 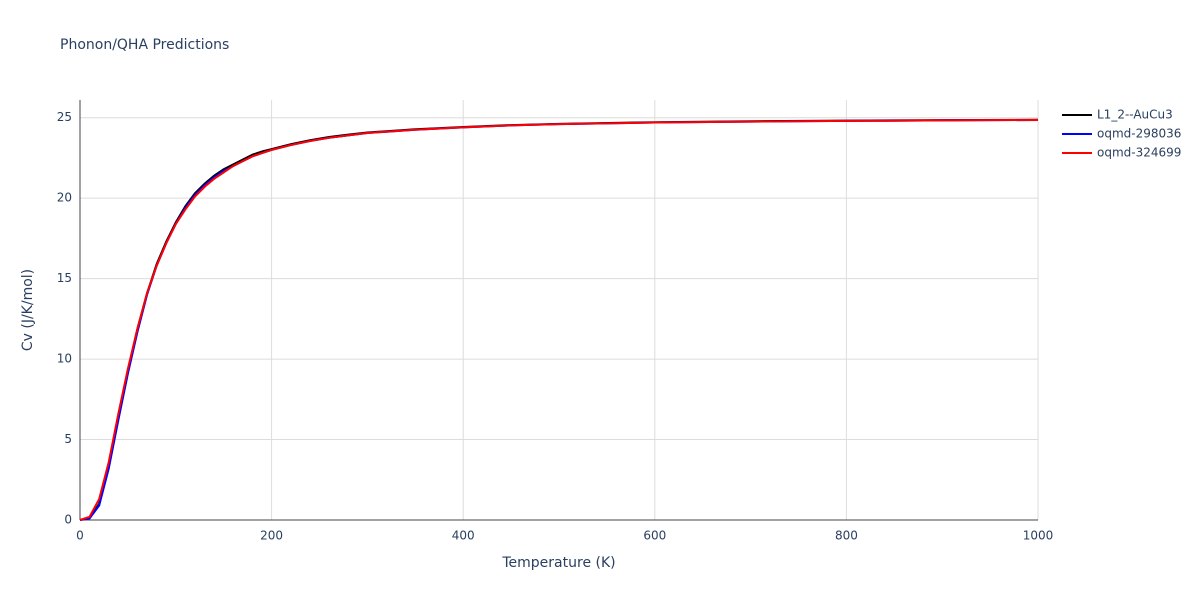 I want to click on x-tick-label: 600, so click(x=654, y=536).